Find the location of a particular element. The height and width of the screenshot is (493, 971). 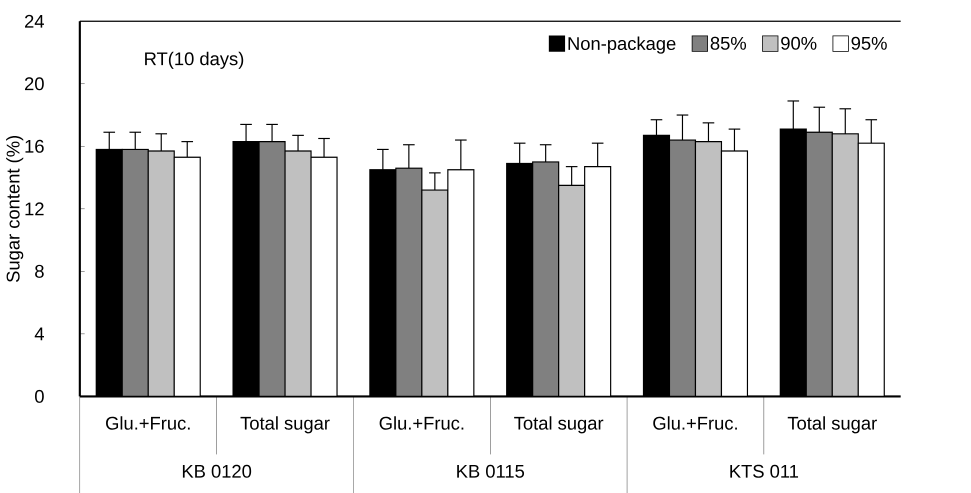

text: RT(10 days) is located at coordinates (194, 60).